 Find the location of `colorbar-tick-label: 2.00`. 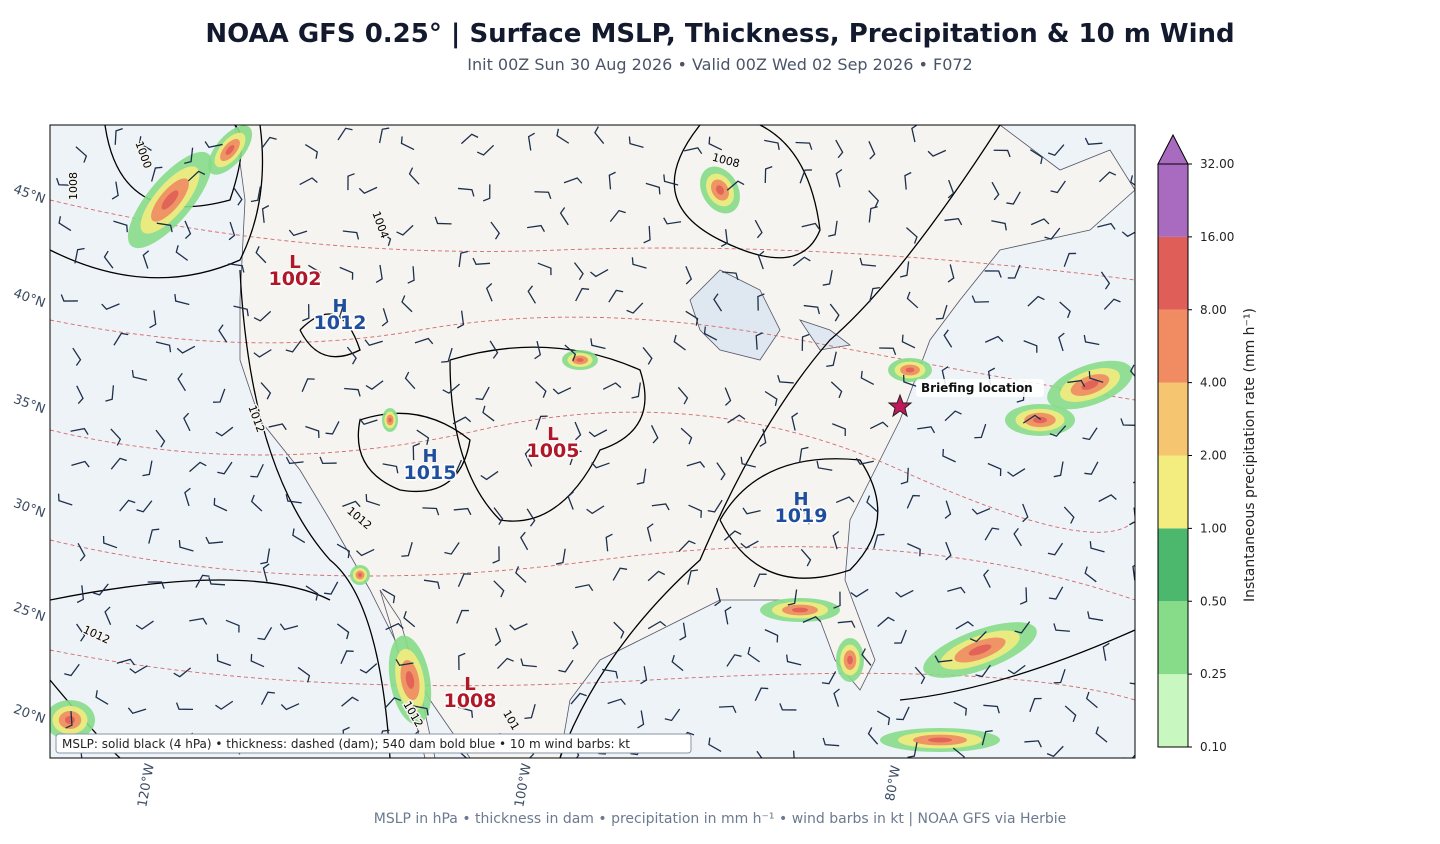

colorbar-tick-label: 2.00 is located at coordinates (1213, 456).